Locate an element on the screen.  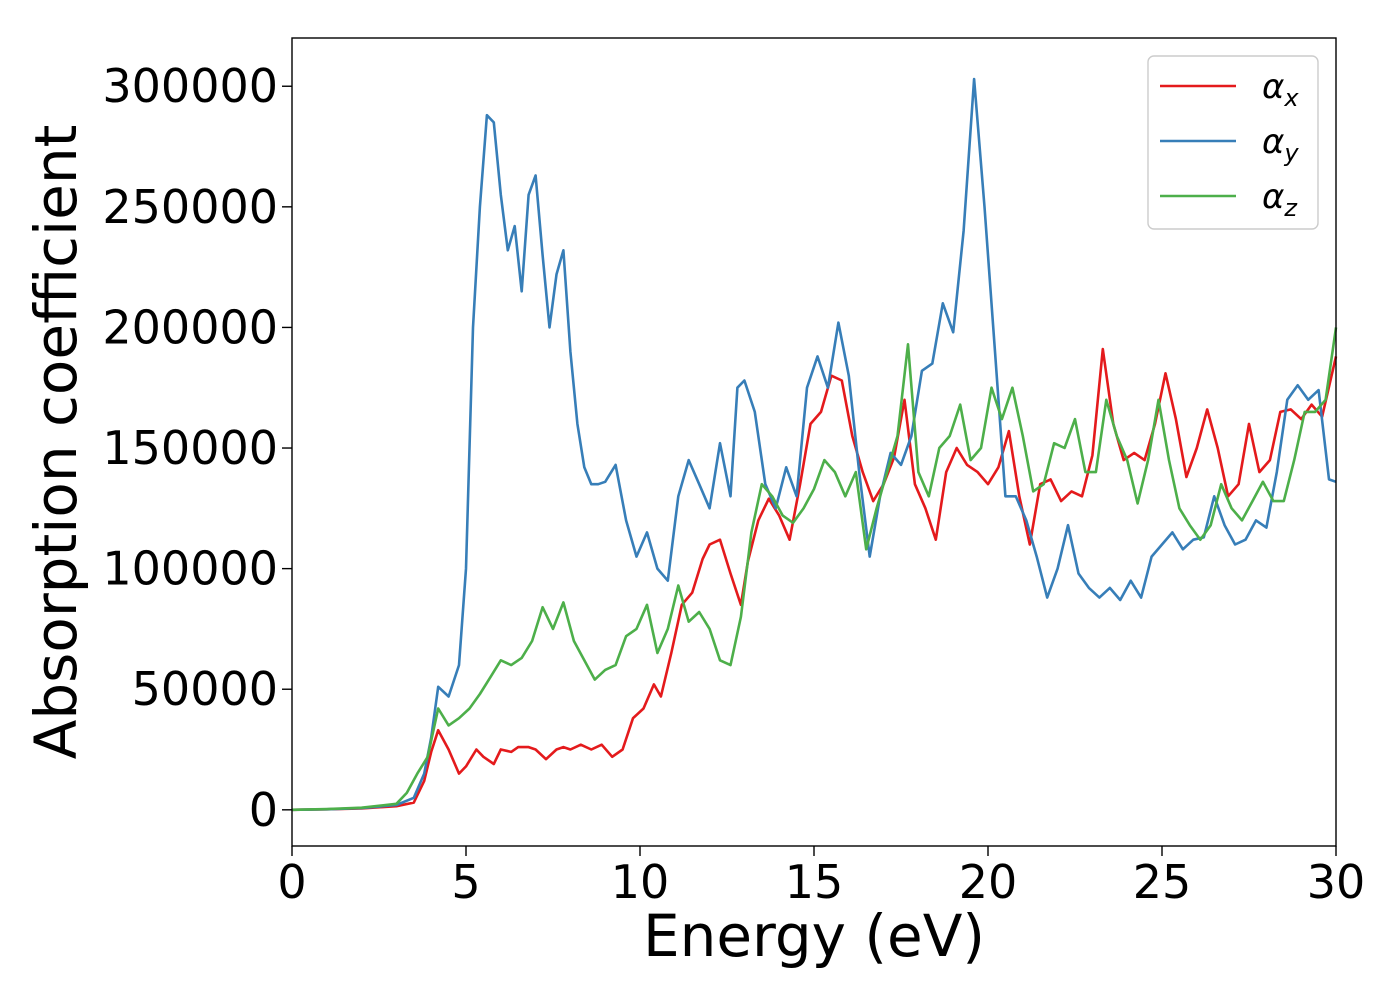
y-tick-label: 0 is located at coordinates (263, 810).